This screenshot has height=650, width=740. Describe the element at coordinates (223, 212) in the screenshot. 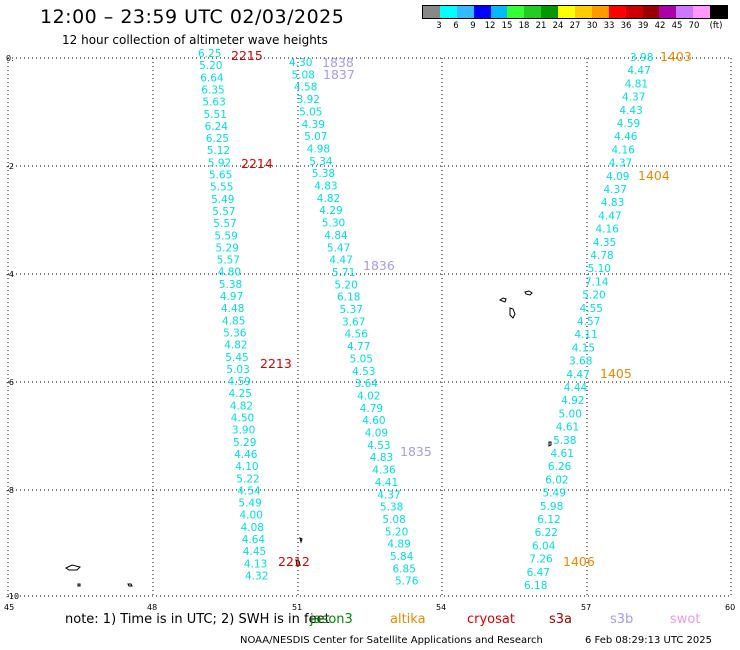

I see `wave-height-value: 5.57` at that location.